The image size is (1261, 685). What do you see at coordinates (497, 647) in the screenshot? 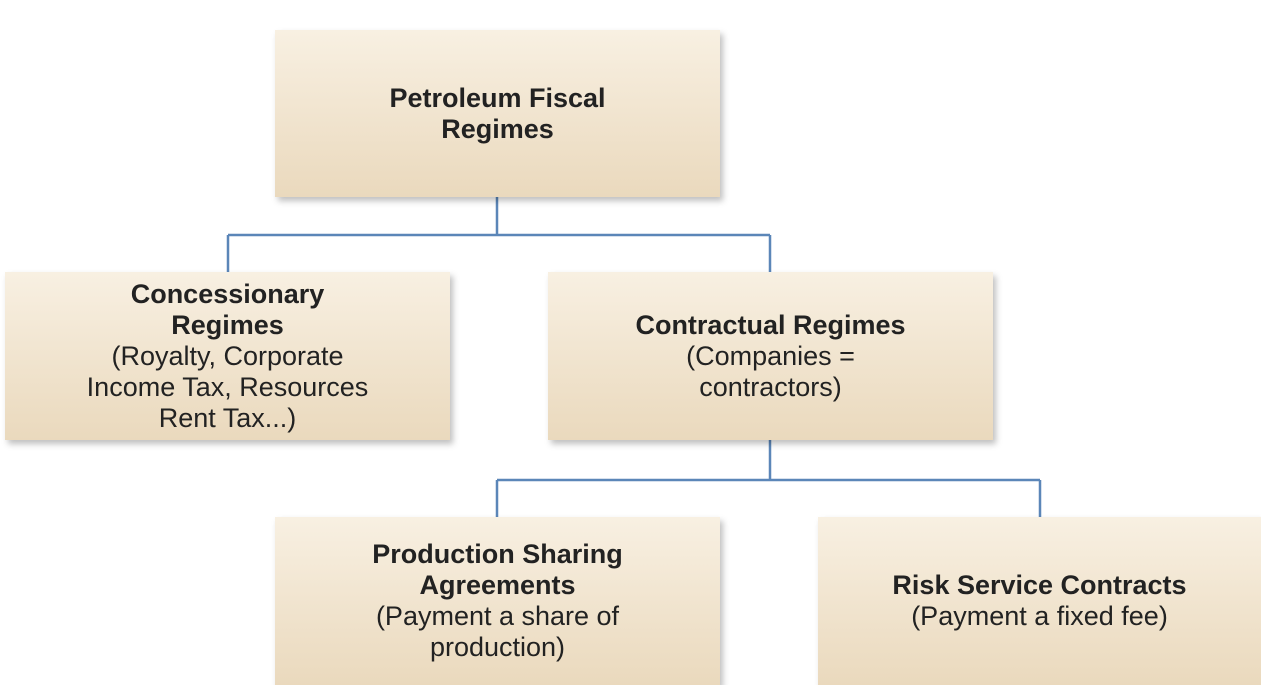
I see `node-detail: production)` at bounding box center [497, 647].